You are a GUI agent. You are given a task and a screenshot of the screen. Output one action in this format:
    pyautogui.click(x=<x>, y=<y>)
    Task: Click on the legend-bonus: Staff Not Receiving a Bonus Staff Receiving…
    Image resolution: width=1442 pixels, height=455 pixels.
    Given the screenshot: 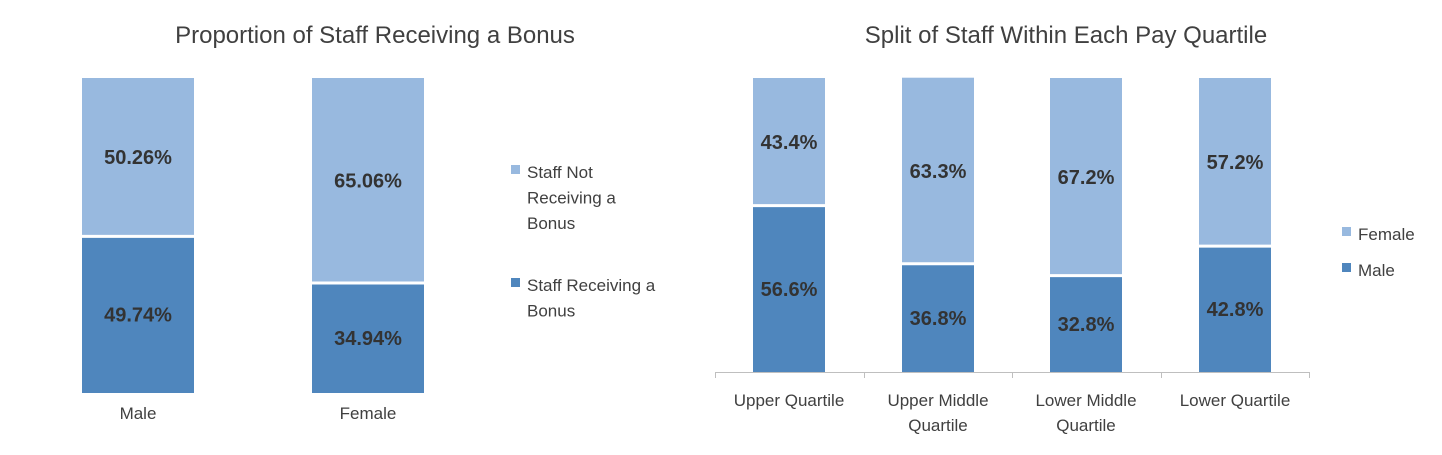 What is the action you would take?
    pyautogui.click(x=583, y=242)
    